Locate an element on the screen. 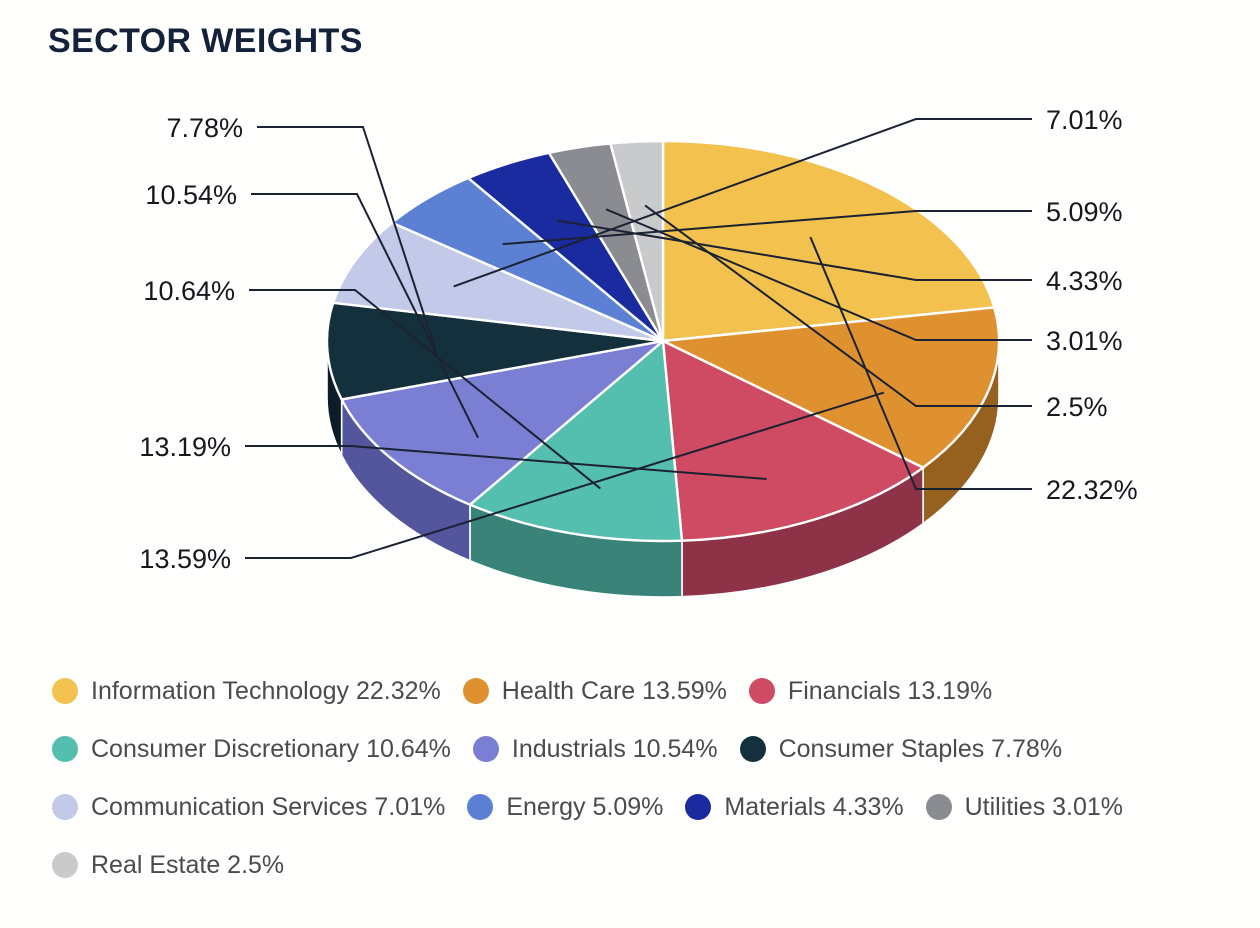  leader-line-consumer-discretionary is located at coordinates (425, 389).